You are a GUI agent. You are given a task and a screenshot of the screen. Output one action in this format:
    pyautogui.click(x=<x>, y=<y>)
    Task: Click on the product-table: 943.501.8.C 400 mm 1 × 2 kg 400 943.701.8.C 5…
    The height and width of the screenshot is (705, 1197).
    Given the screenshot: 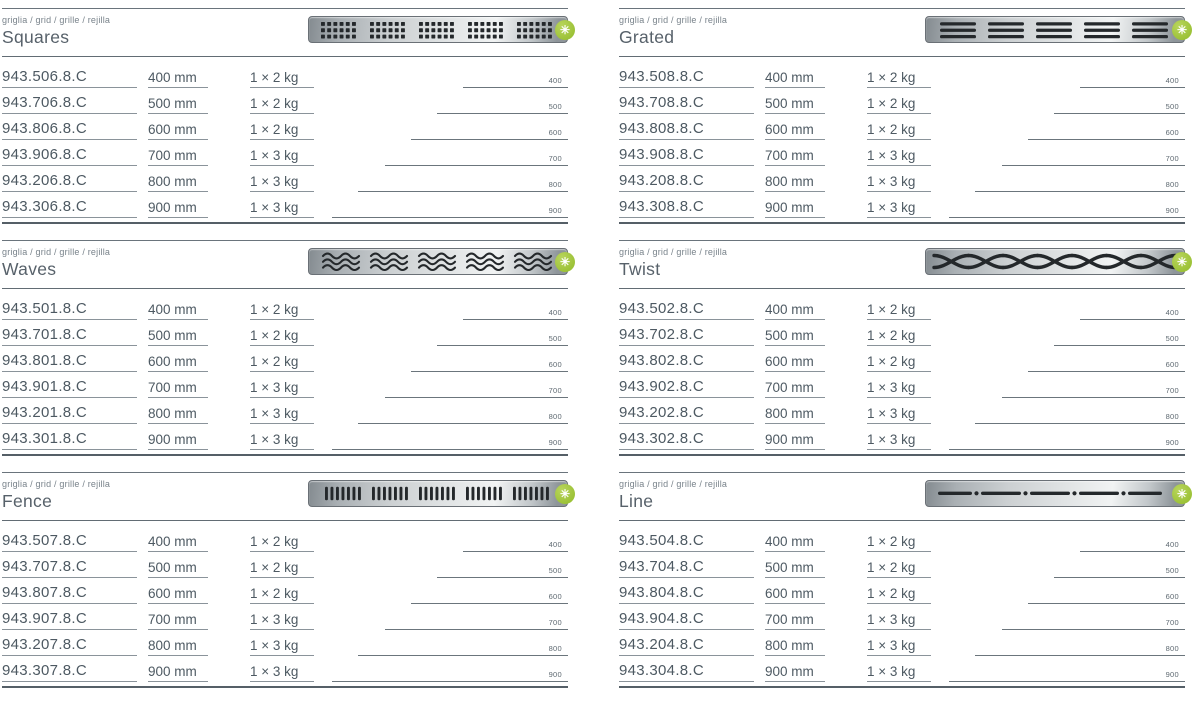 What is the action you would take?
    pyautogui.click(x=285, y=369)
    